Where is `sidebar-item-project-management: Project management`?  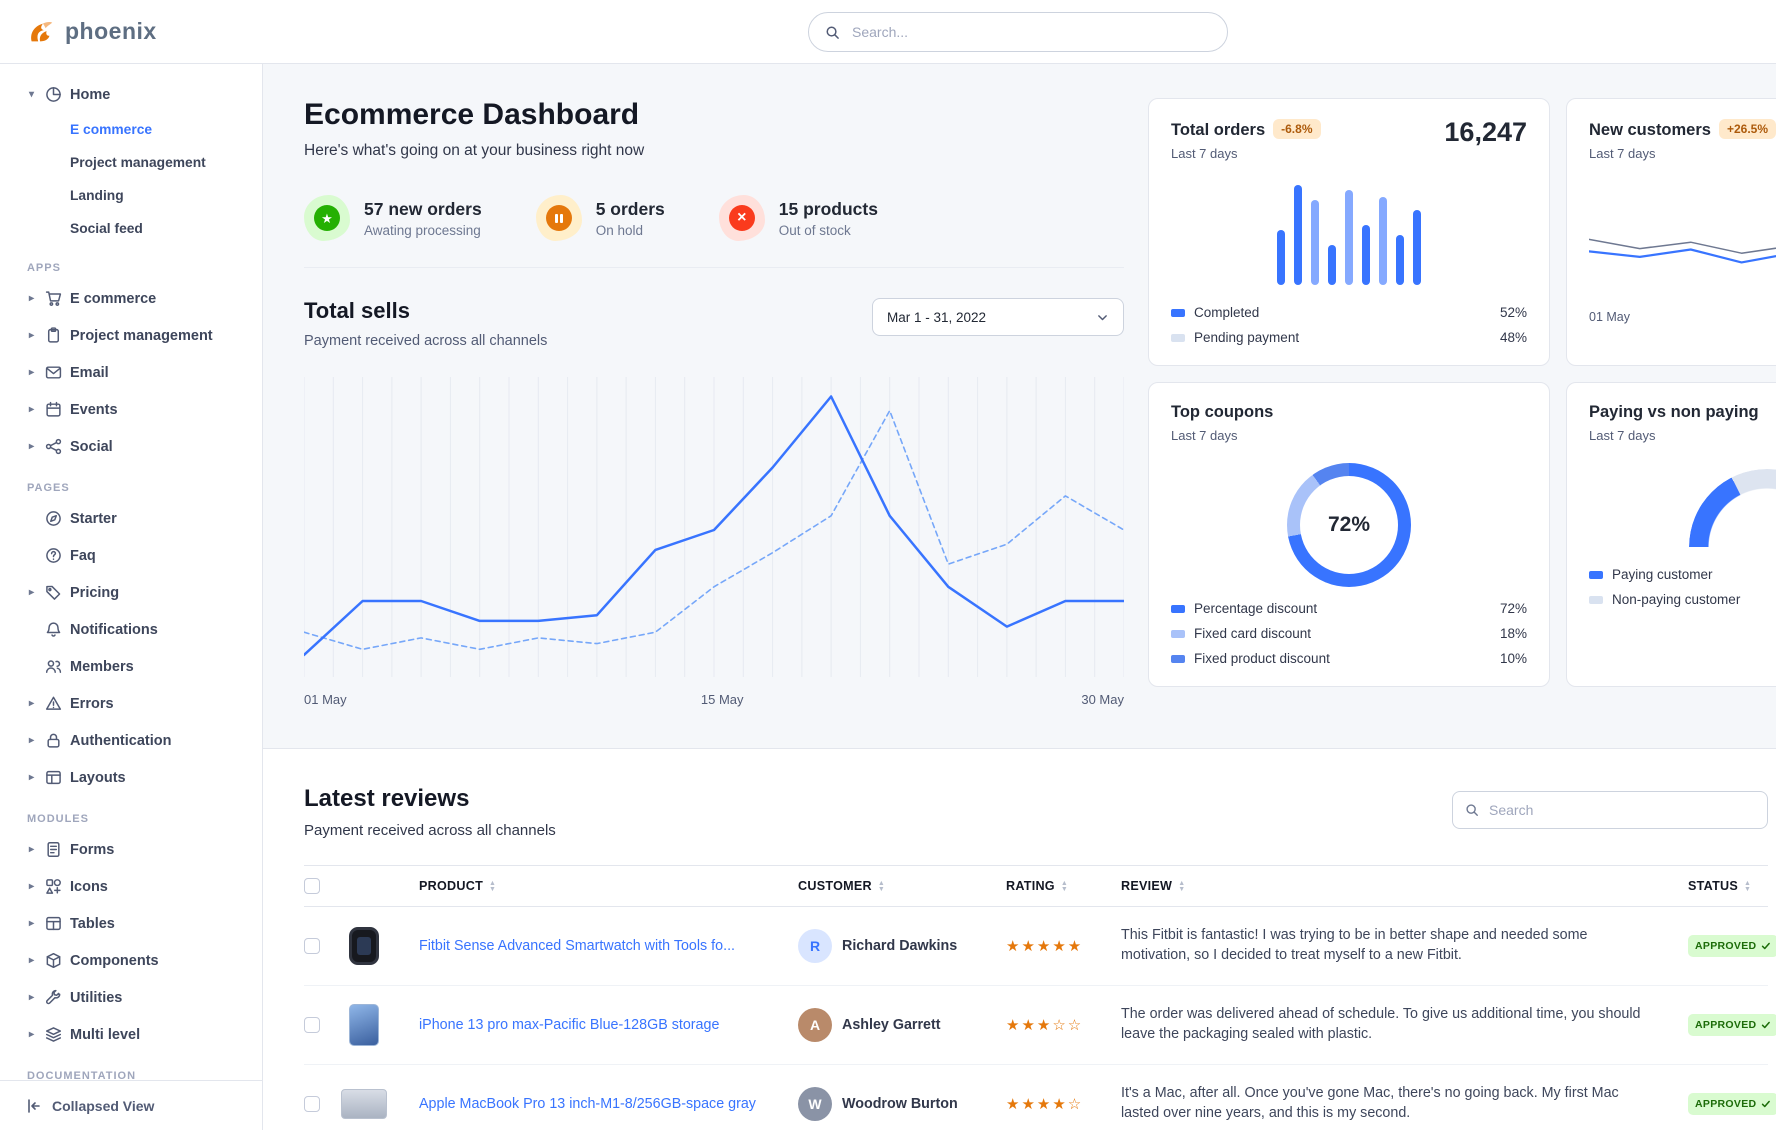
sidebar-item-project-management: Project management is located at coordinates (138, 162).